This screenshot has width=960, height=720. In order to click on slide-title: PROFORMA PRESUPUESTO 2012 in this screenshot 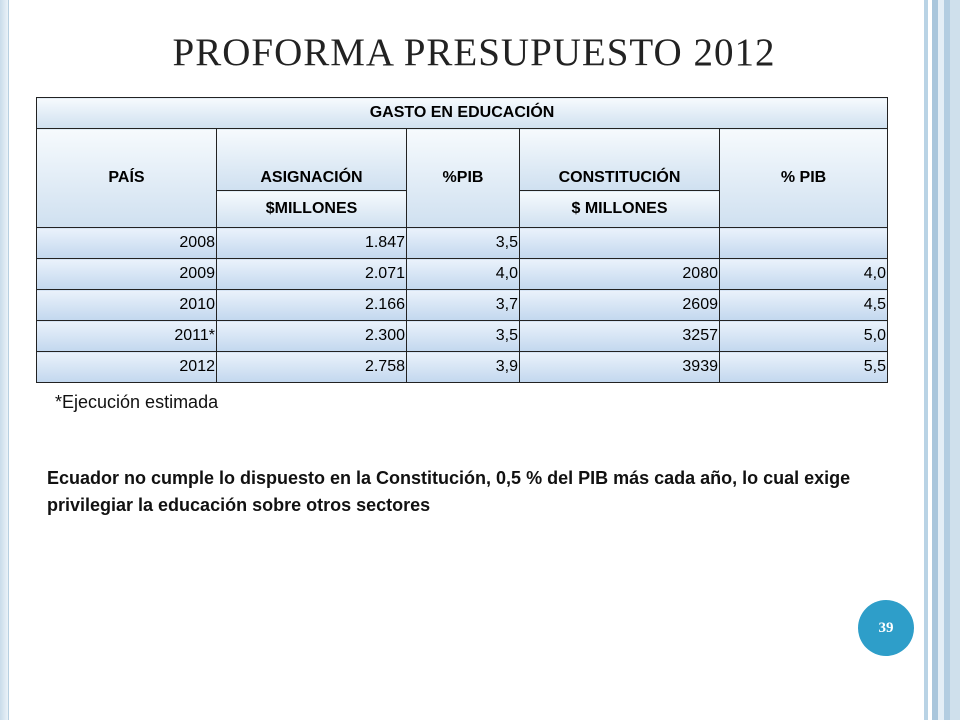, I will do `click(474, 52)`.